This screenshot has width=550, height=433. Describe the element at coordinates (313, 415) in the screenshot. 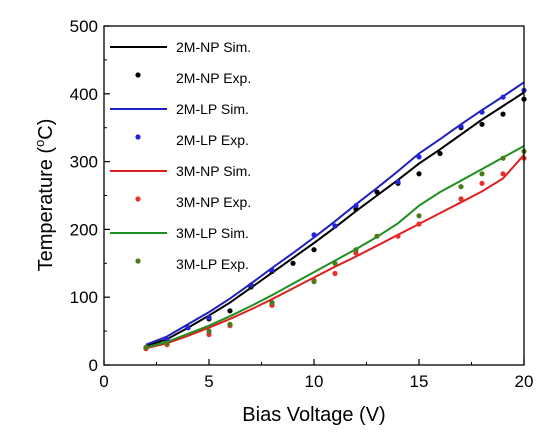

I see `x-axis-title: Bias Voltage (V)` at that location.